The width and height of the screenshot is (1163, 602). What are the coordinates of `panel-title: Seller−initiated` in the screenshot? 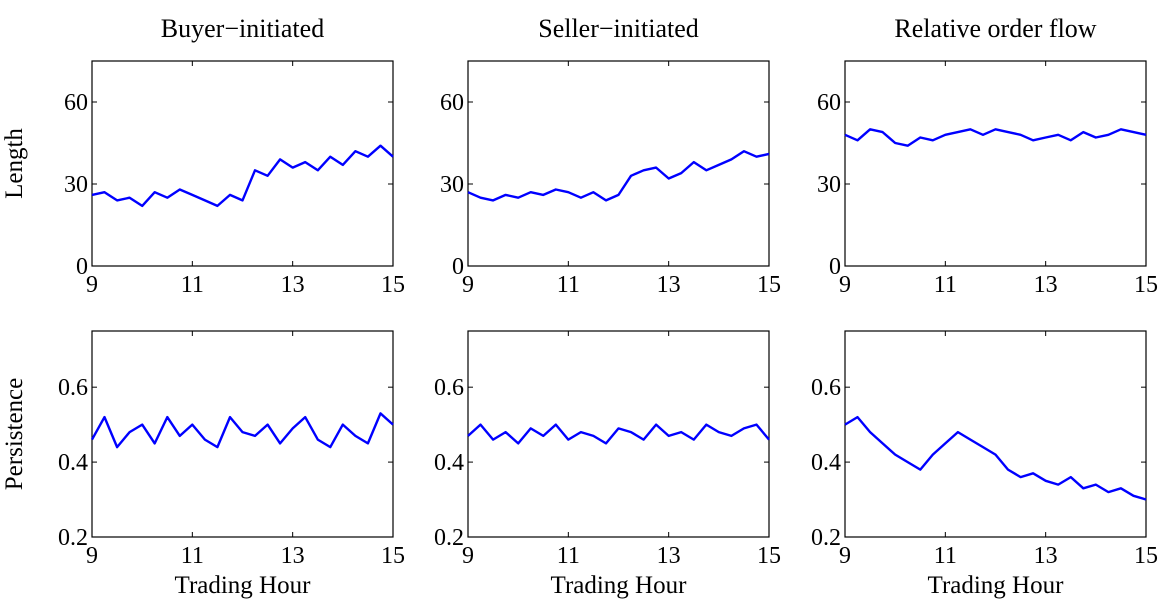 It's located at (618, 28).